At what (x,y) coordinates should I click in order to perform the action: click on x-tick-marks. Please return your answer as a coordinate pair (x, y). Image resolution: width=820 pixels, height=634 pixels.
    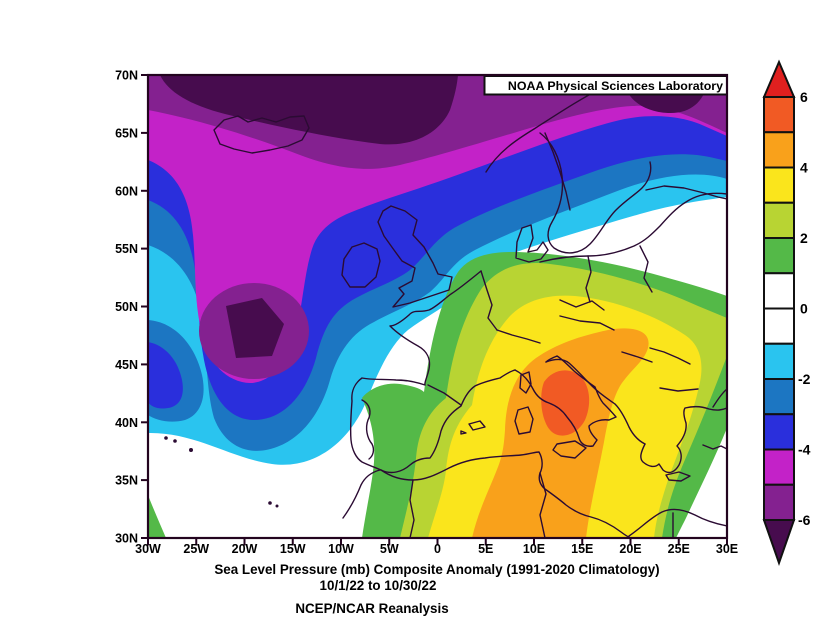
    Looking at the image, I should click on (437, 542).